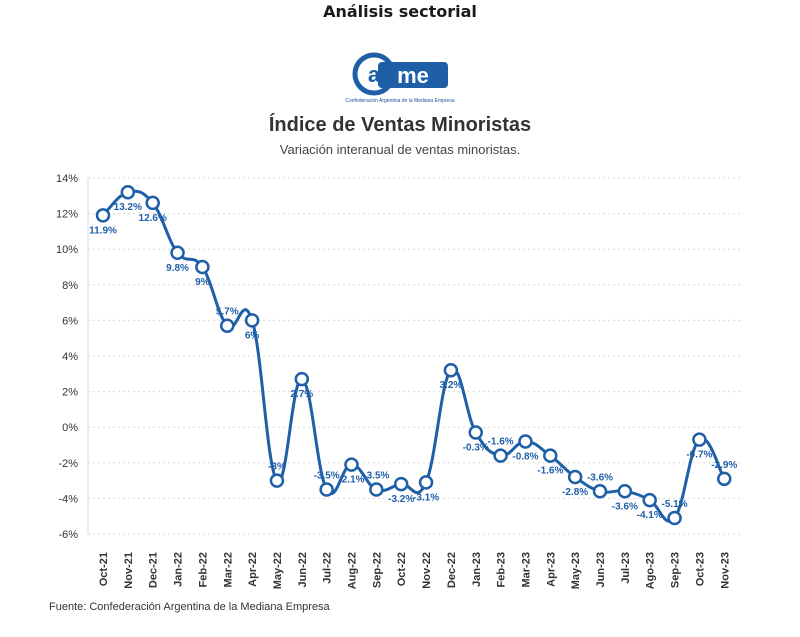 The height and width of the screenshot is (637, 800). I want to click on came-logo: me a, so click(400, 74).